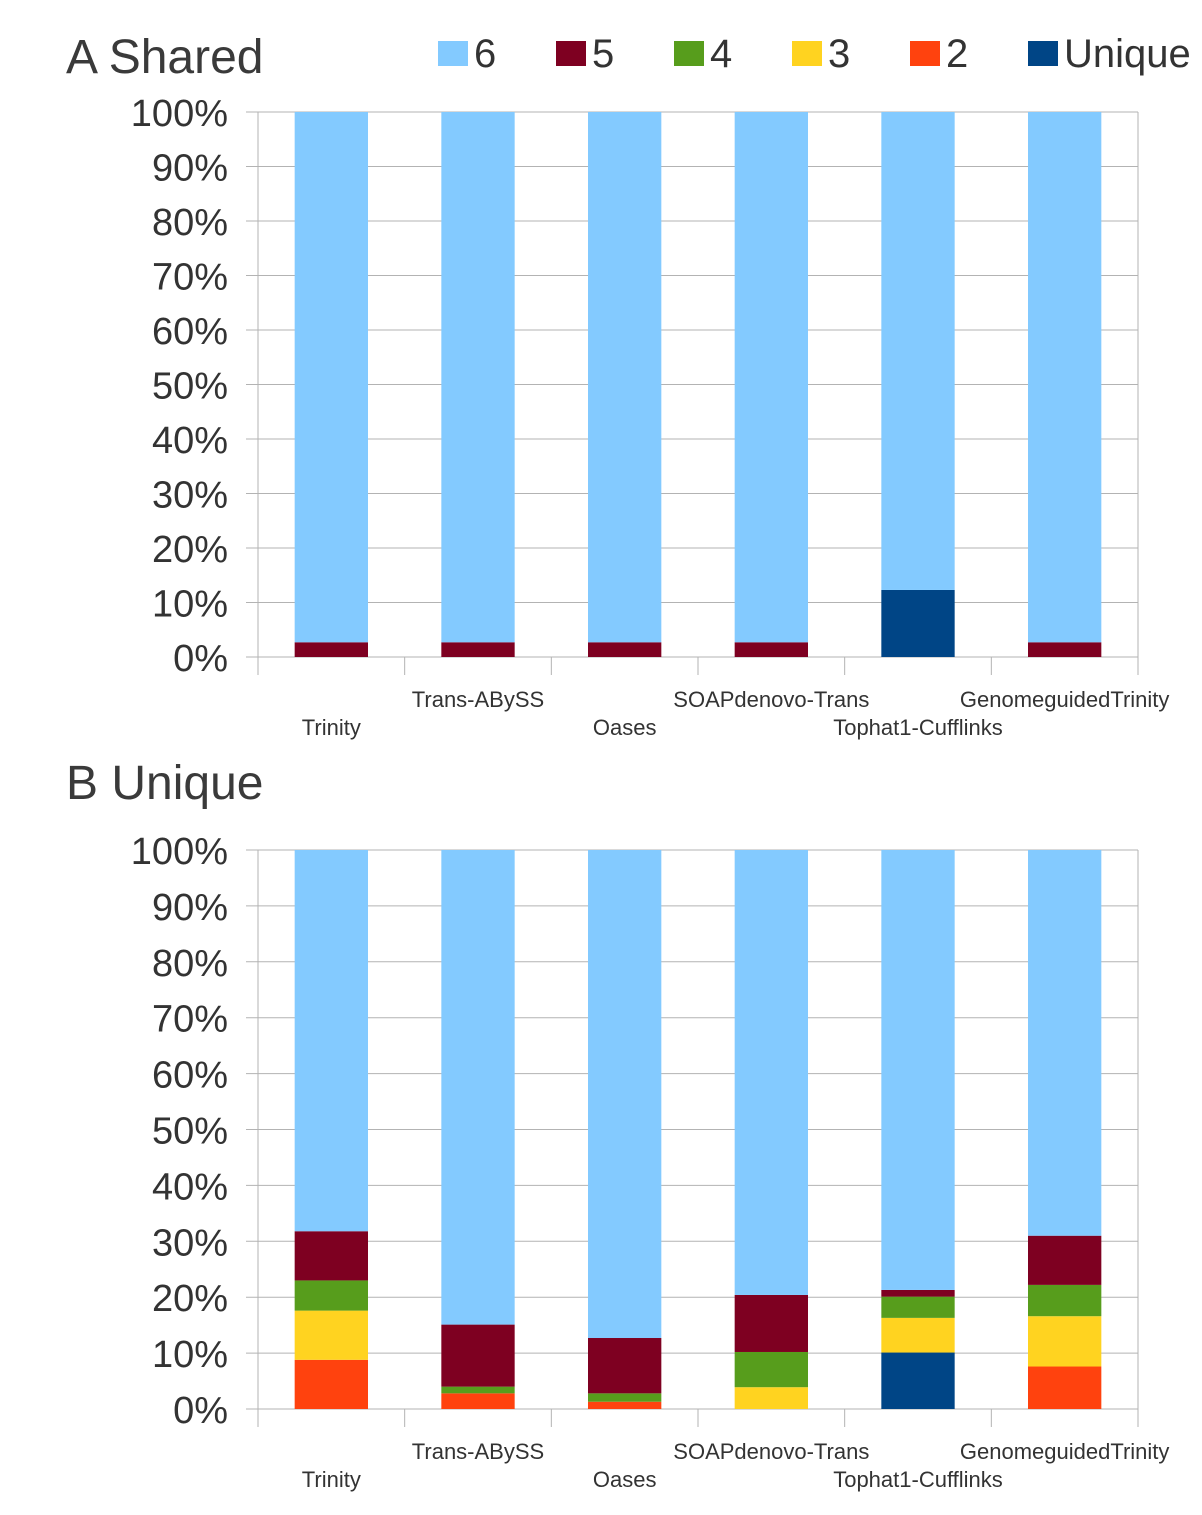 The height and width of the screenshot is (1515, 1202). What do you see at coordinates (179, 114) in the screenshot?
I see `panel-a-y-tick-label: 100%` at bounding box center [179, 114].